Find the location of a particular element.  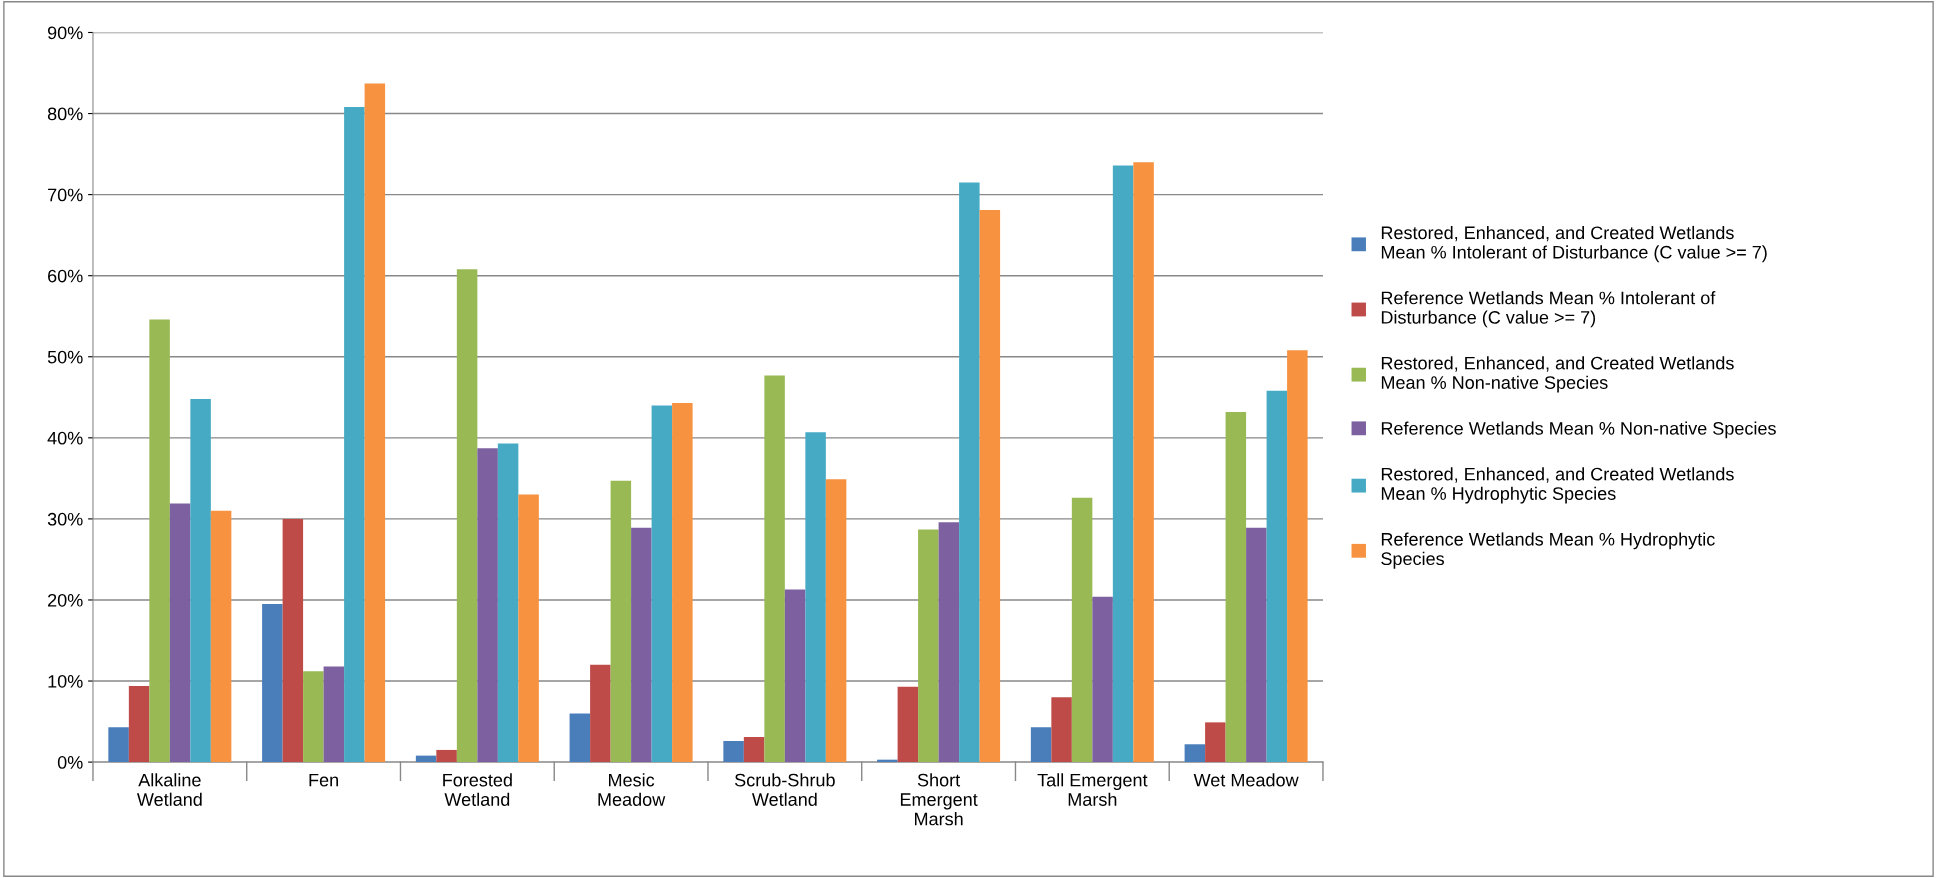

x-tick-label: Wet Meadow is located at coordinates (1246, 780).